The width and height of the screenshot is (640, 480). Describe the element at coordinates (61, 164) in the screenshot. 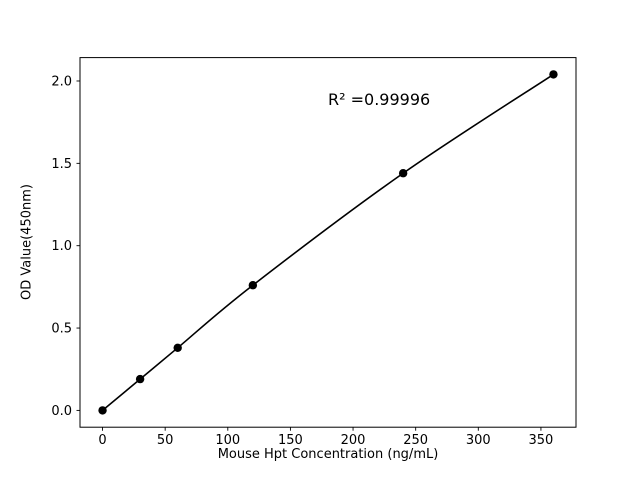

I see `y-tick-label: 1.5` at that location.